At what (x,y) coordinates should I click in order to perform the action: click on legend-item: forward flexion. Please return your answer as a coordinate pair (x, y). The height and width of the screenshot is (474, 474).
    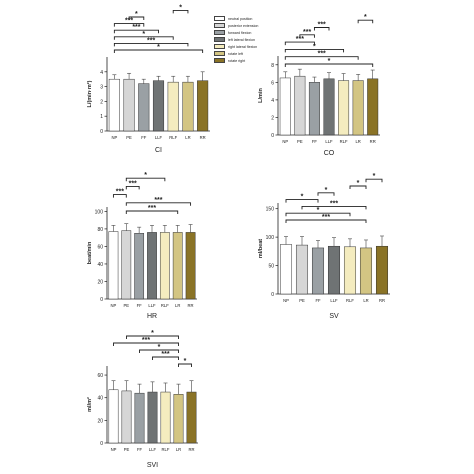
    Looking at the image, I should click on (249, 32).